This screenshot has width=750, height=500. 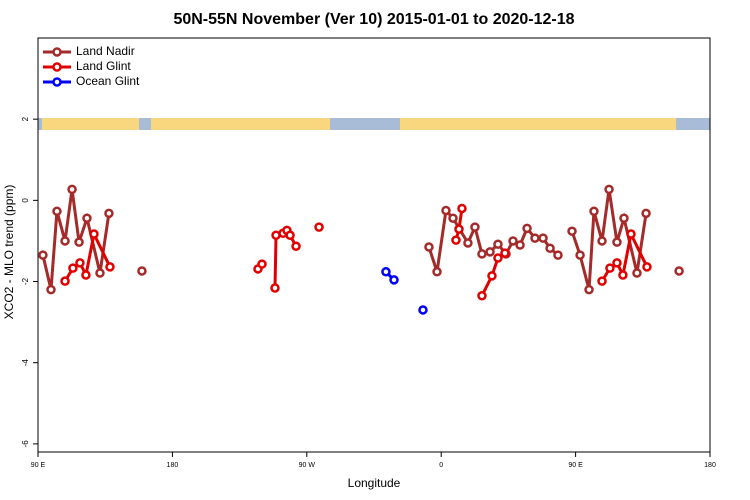 What do you see at coordinates (103, 66) in the screenshot?
I see `legend-label: Land Glint` at bounding box center [103, 66].